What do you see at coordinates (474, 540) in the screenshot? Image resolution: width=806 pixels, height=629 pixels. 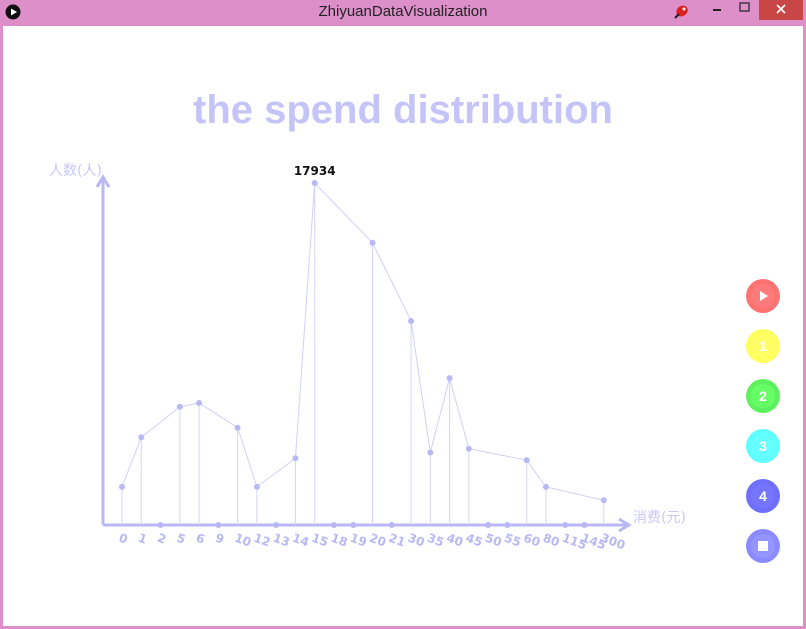 I see `x-tick-label: 45` at bounding box center [474, 540].